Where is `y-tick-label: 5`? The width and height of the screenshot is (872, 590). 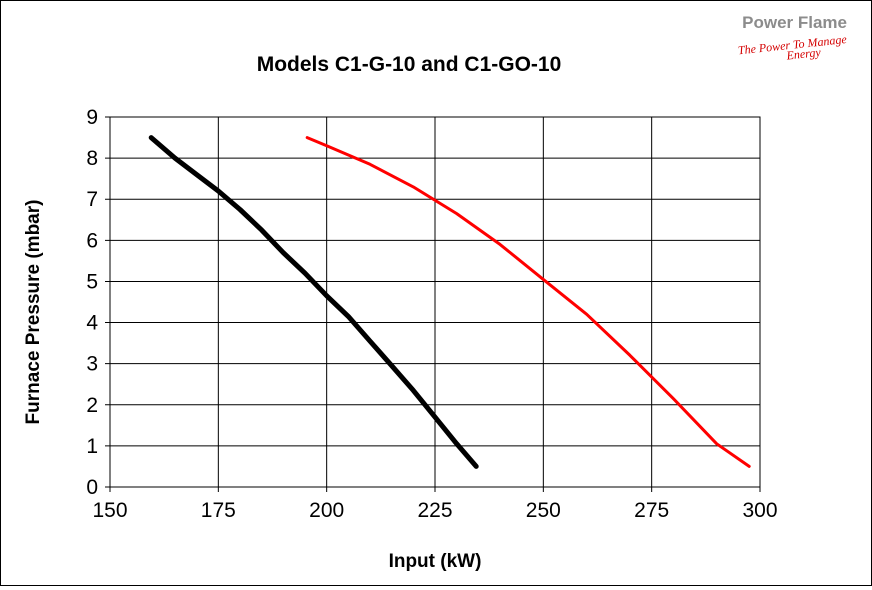
y-tick-label: 5 is located at coordinates (92, 281).